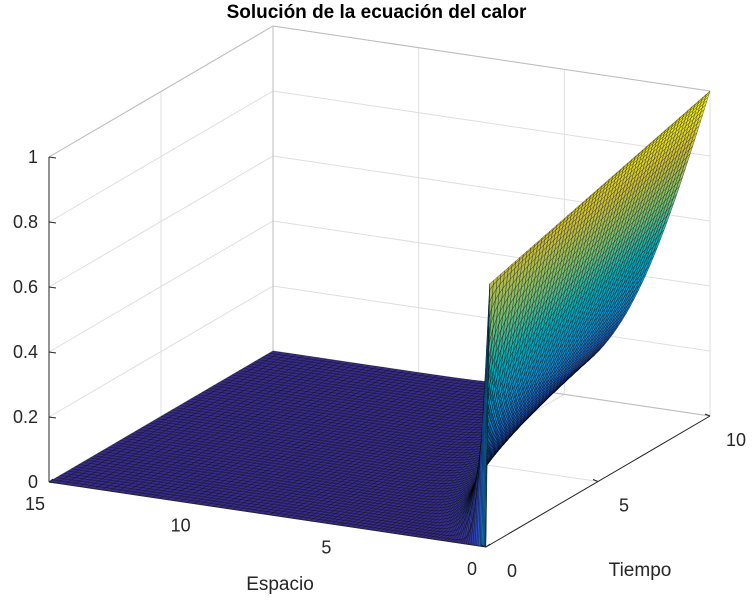  Describe the element at coordinates (491, 58) in the screenshot. I see `box-edge` at that location.